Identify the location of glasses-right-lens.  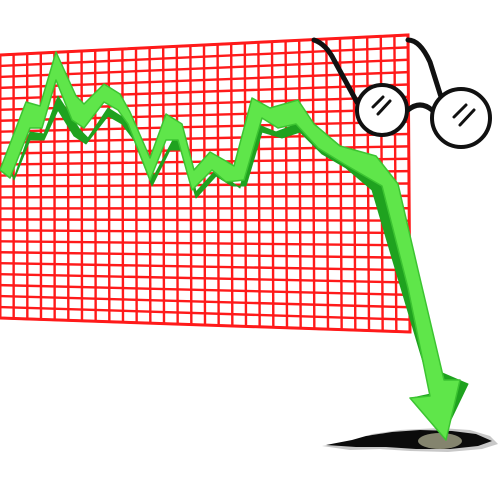
(461, 118).